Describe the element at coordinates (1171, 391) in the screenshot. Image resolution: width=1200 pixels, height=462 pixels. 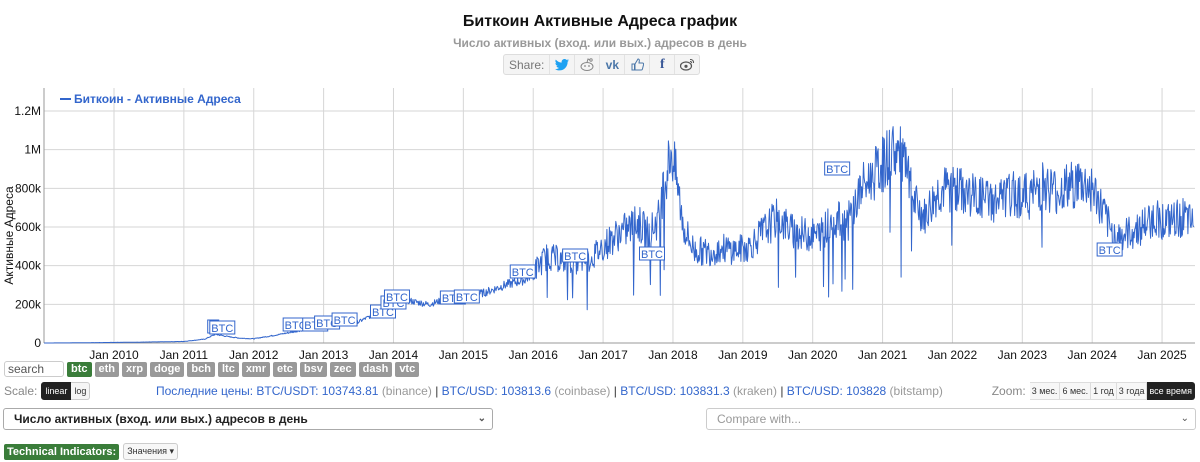
I see `zoom-all-button: все время` at that location.